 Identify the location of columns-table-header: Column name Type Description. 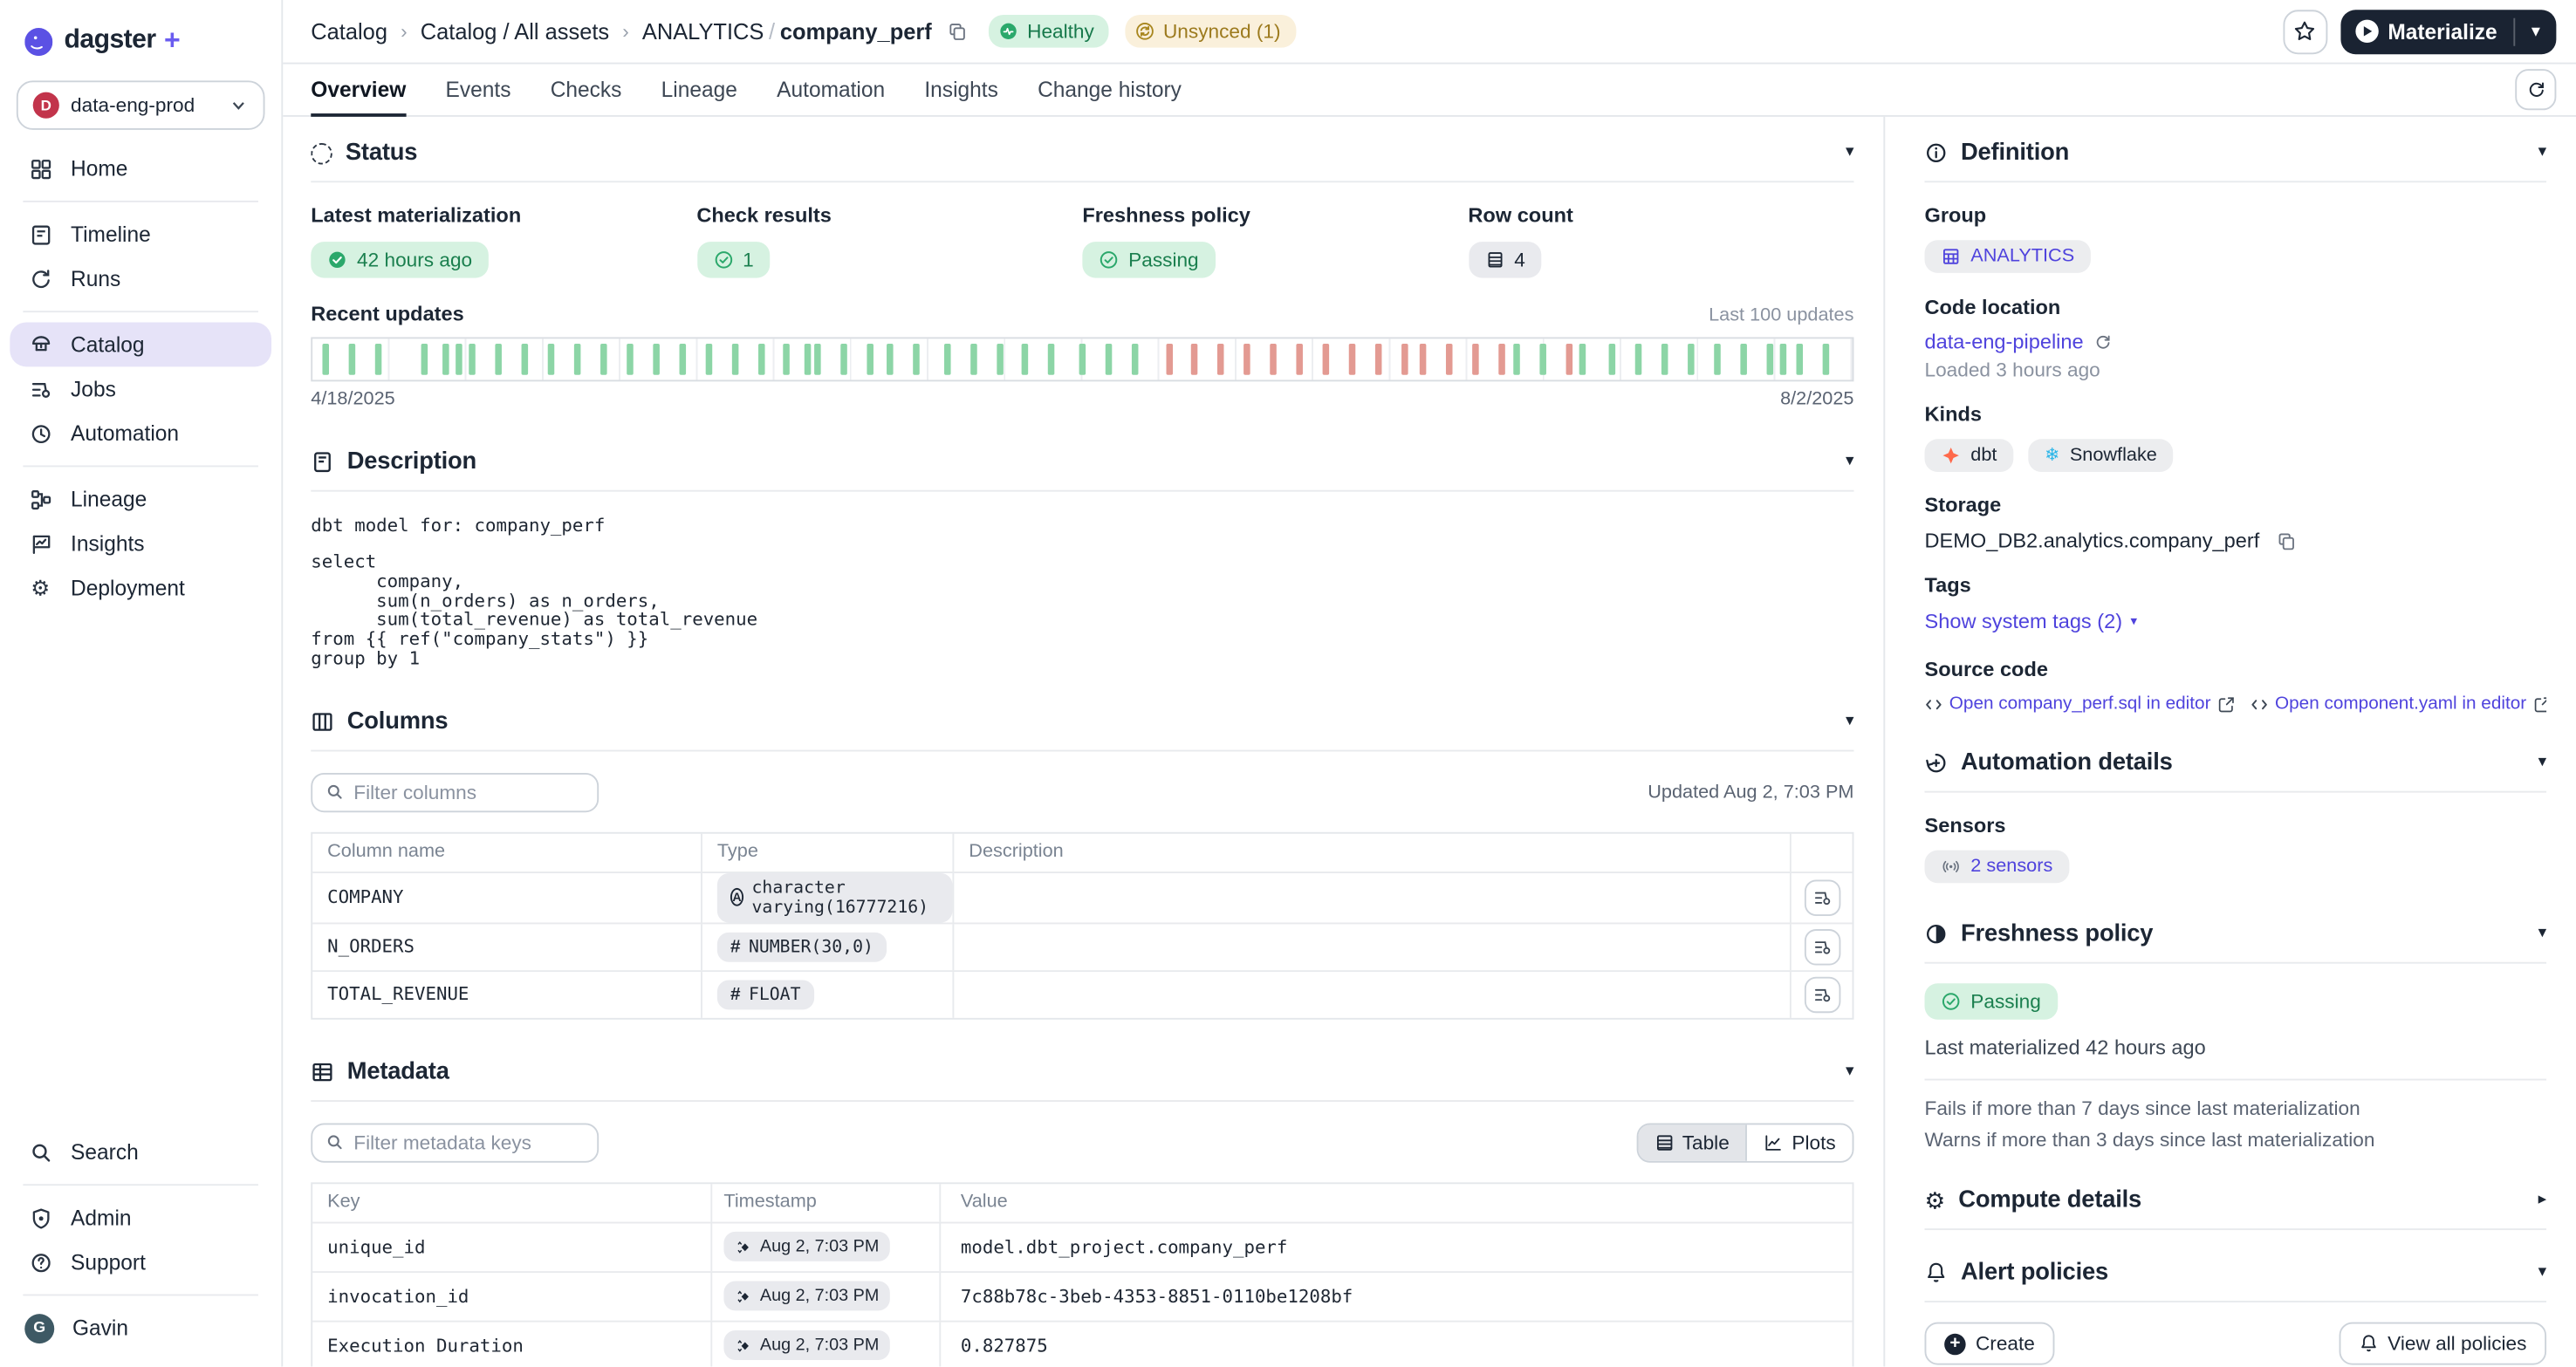
(1082, 852).